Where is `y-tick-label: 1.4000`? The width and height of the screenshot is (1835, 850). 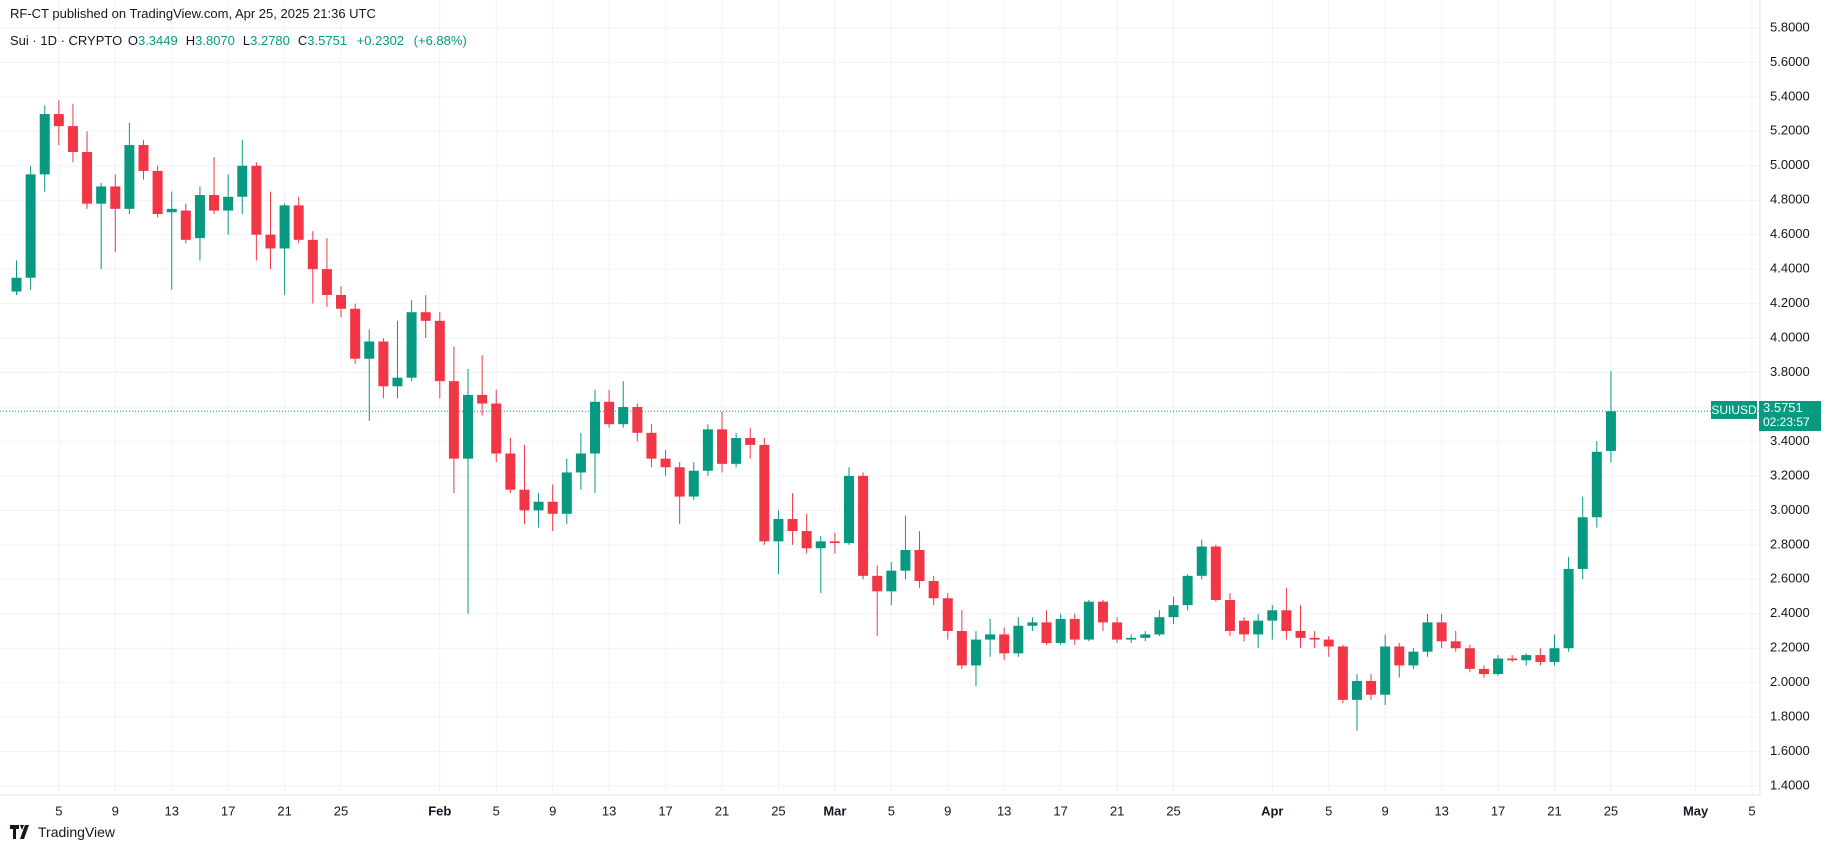 y-tick-label: 1.4000 is located at coordinates (1790, 784).